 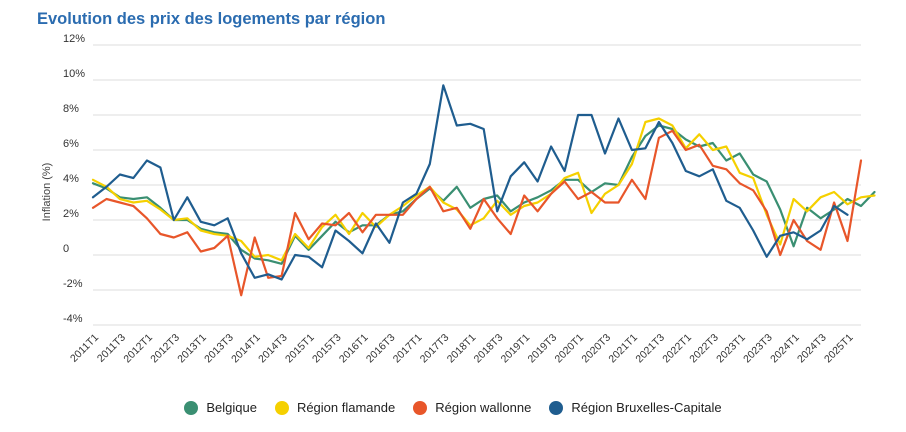 What do you see at coordinates (74, 74) in the screenshot?
I see `y-tick-label: 10%` at bounding box center [74, 74].